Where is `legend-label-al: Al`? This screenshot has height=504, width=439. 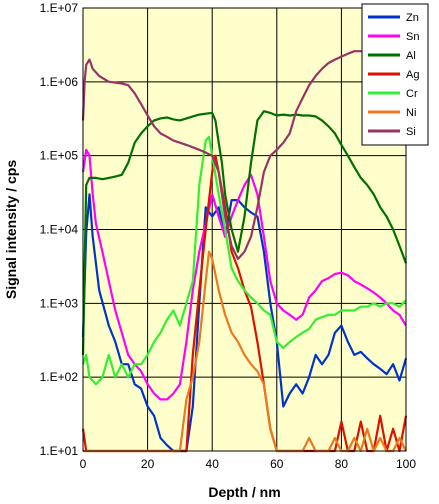 legend-label-al: Al is located at coordinates (411, 56).